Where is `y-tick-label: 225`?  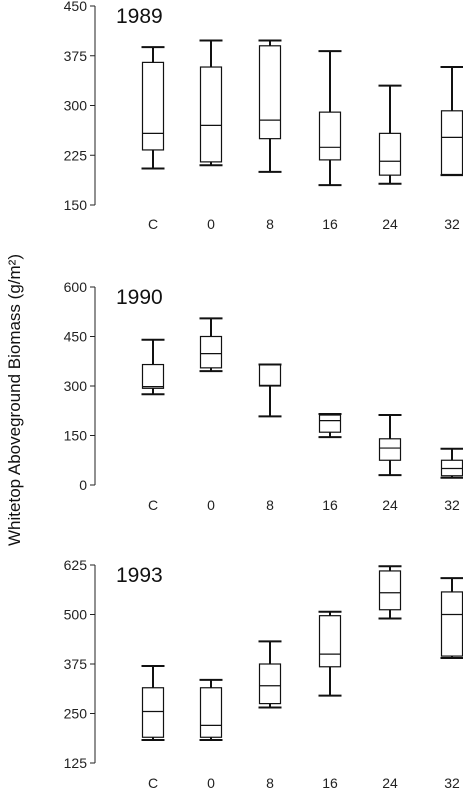
y-tick-label: 225 is located at coordinates (76, 155).